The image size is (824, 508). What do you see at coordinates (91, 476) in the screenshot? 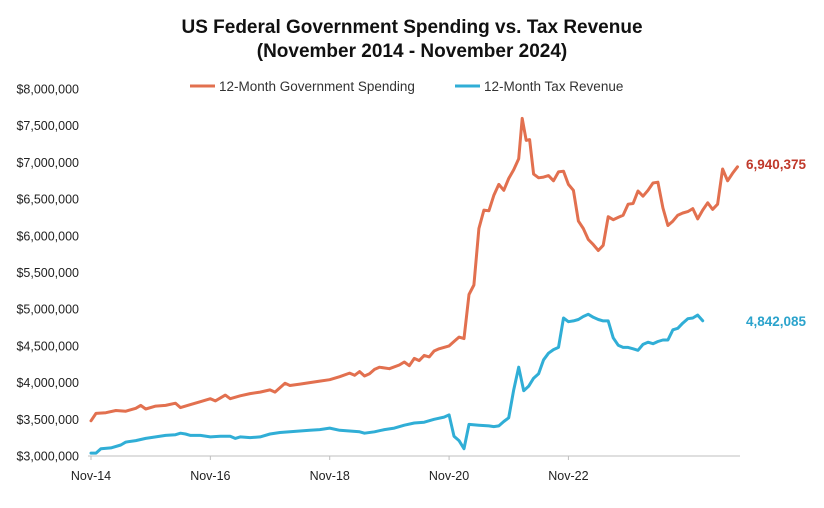
I see `x-tick-label: Nov-14` at bounding box center [91, 476].